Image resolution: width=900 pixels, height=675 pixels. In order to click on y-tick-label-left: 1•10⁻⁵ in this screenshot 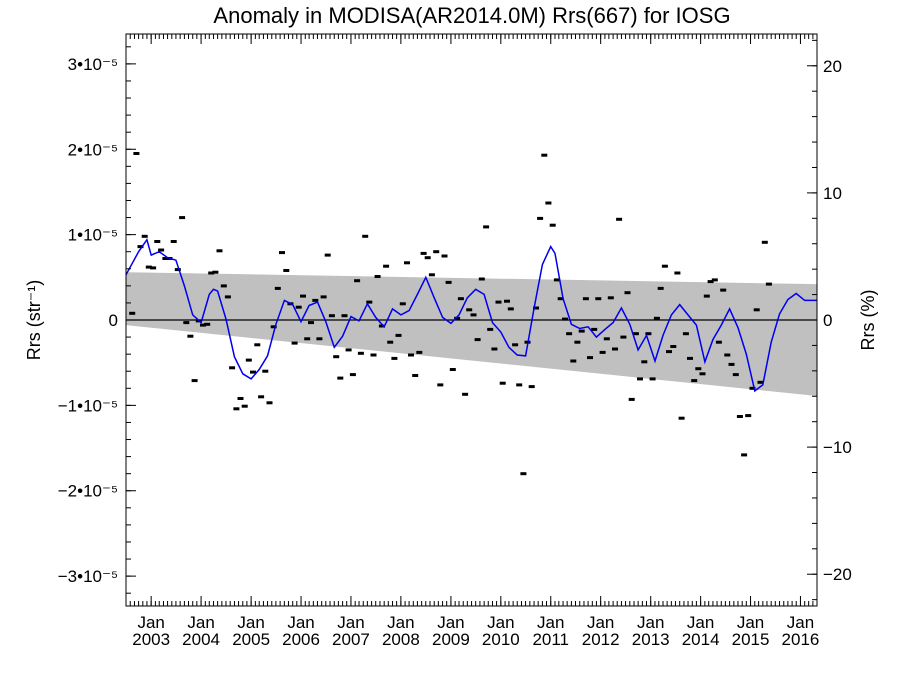, I will do `click(93, 235)`.